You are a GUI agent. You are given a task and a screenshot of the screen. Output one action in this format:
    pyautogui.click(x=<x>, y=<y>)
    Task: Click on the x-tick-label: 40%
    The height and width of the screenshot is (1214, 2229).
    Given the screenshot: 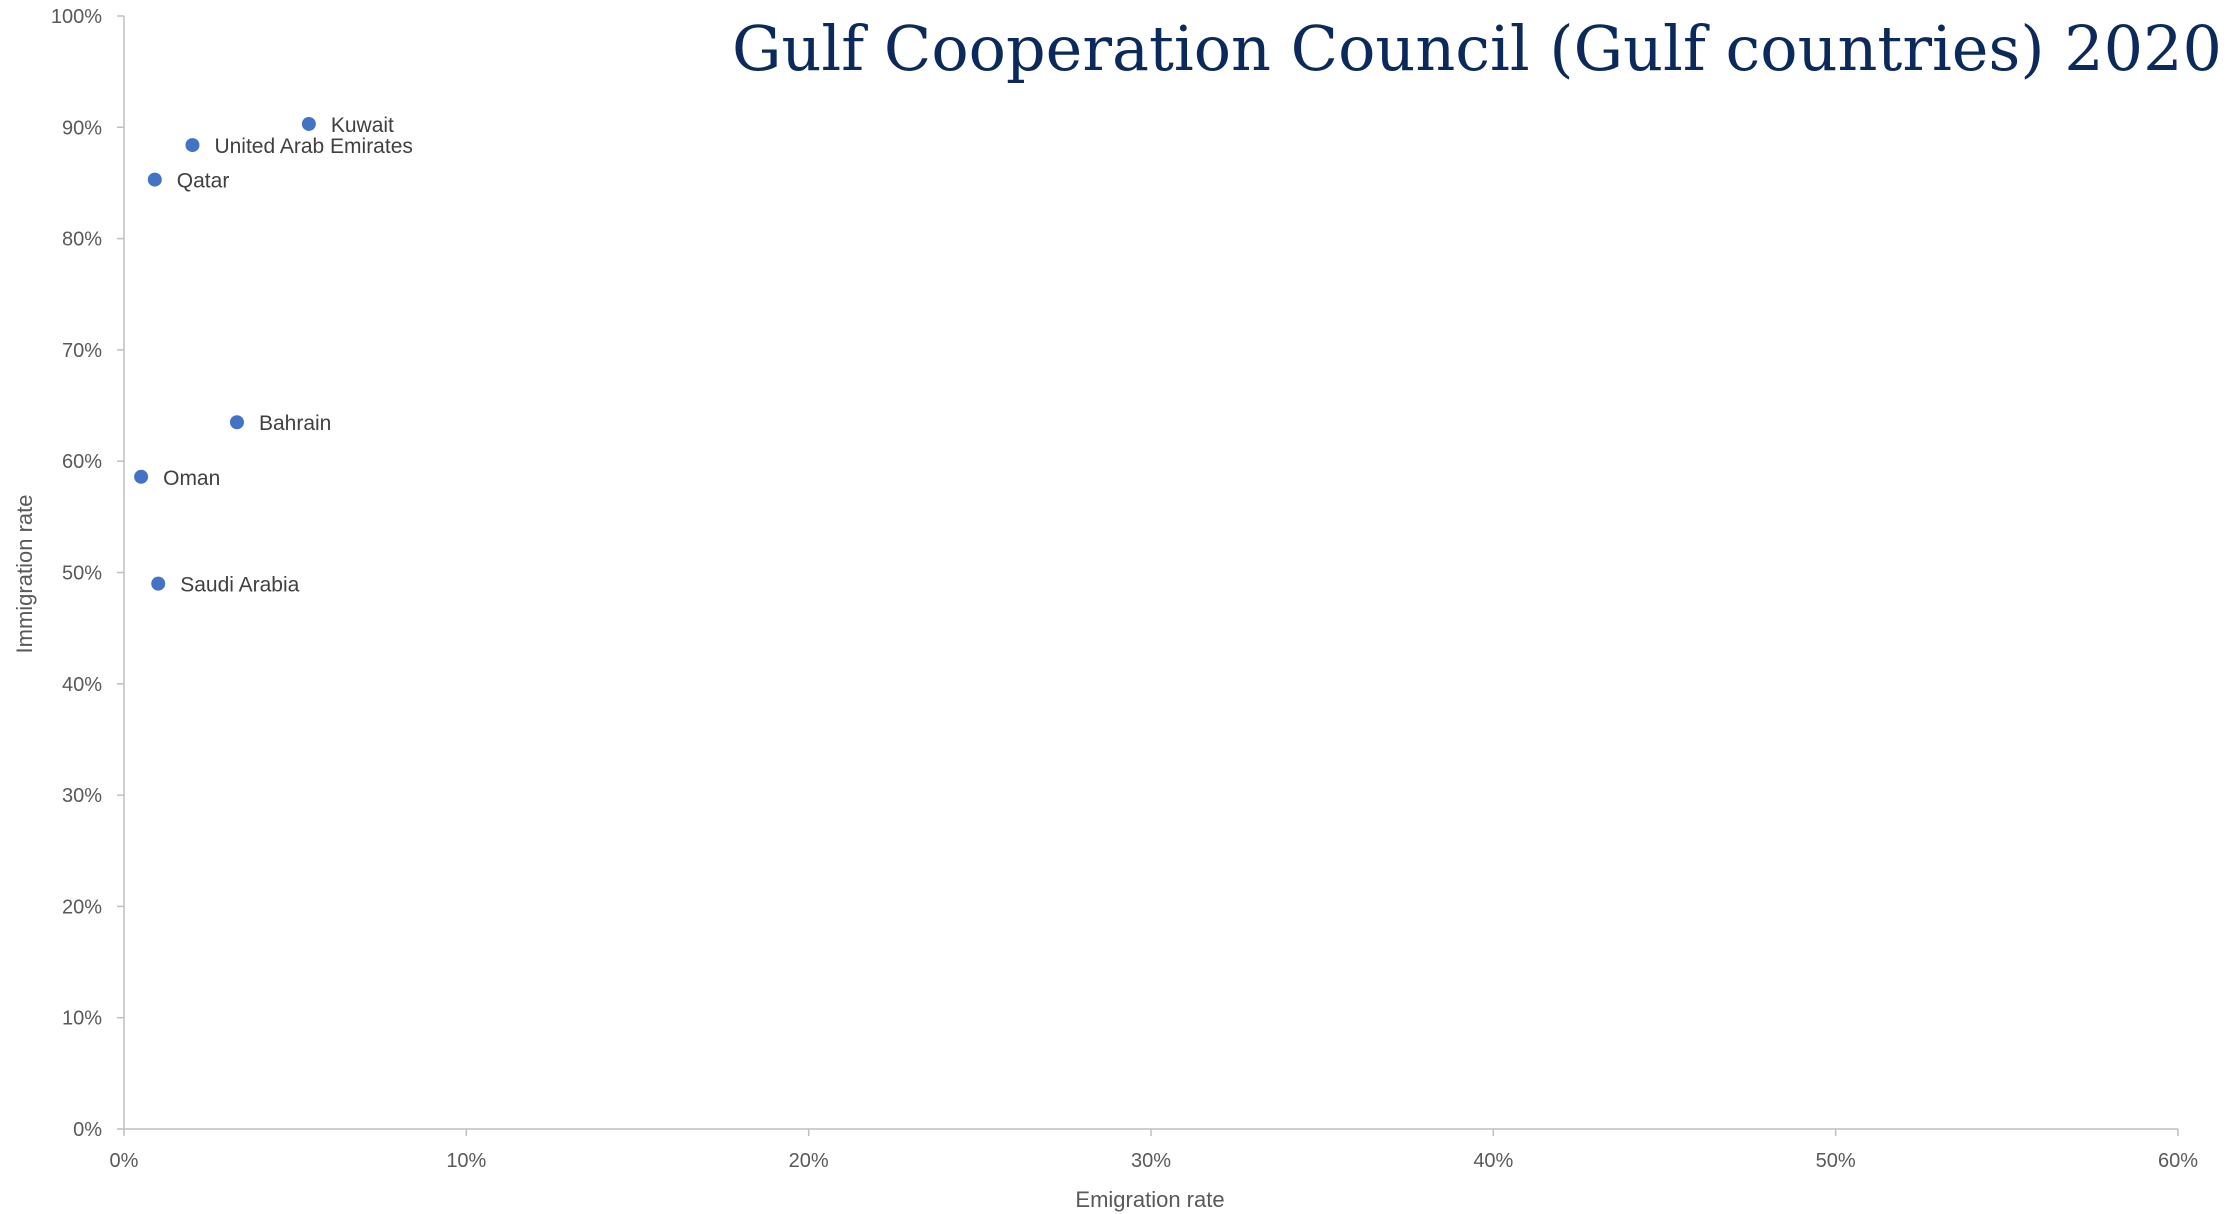 What is the action you would take?
    pyautogui.click(x=1493, y=1161)
    